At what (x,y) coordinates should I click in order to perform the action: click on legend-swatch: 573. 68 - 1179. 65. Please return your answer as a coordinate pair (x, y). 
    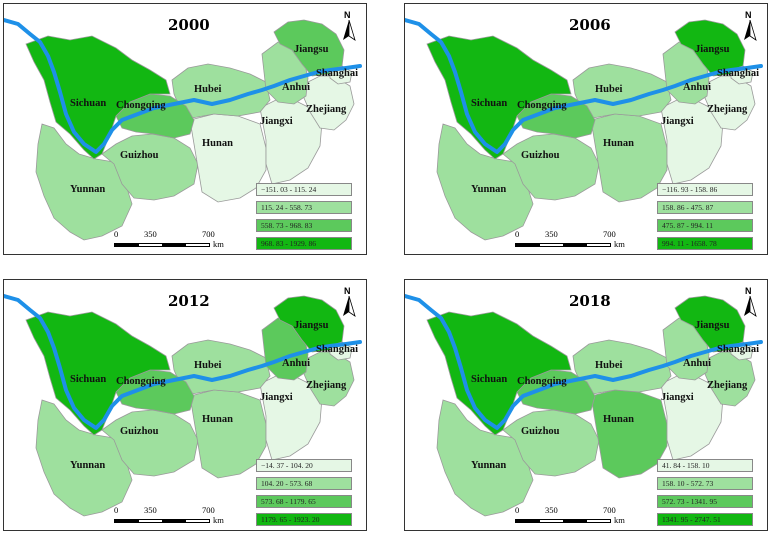
    Looking at the image, I should click on (304, 501).